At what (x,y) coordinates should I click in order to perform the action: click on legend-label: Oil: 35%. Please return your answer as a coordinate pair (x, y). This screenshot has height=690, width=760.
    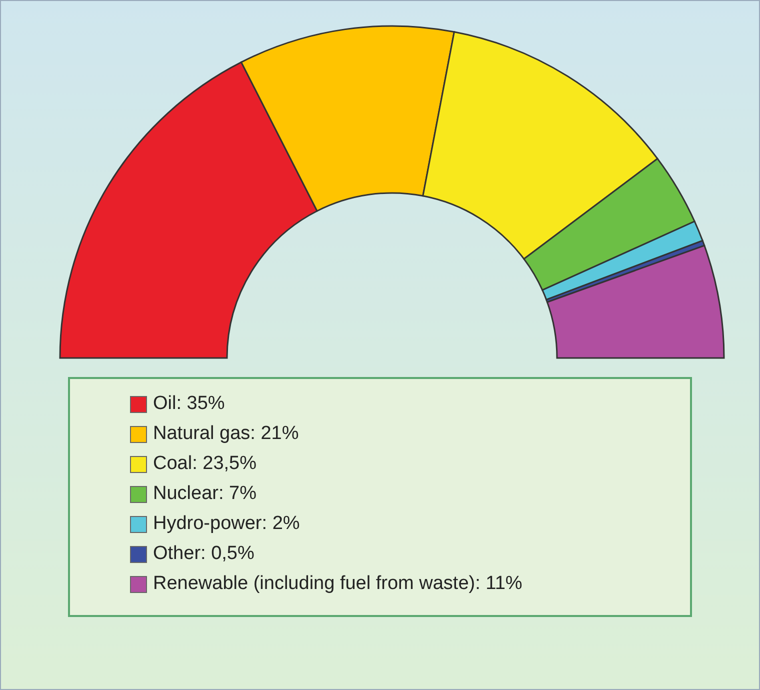
    Looking at the image, I should click on (189, 404).